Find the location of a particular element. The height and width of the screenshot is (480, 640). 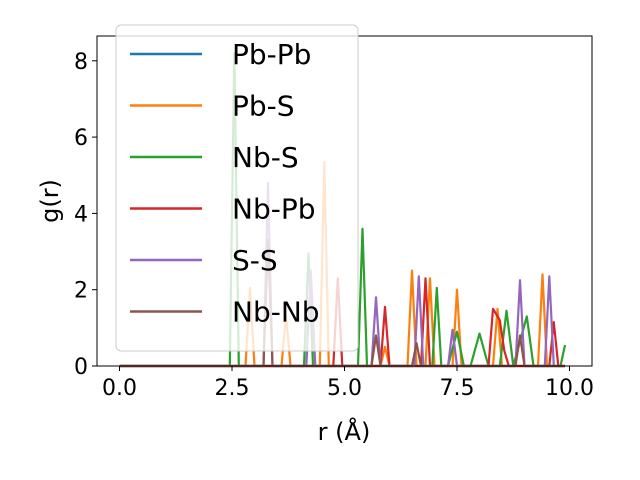

x-tick-label: 5.0 is located at coordinates (344, 388).